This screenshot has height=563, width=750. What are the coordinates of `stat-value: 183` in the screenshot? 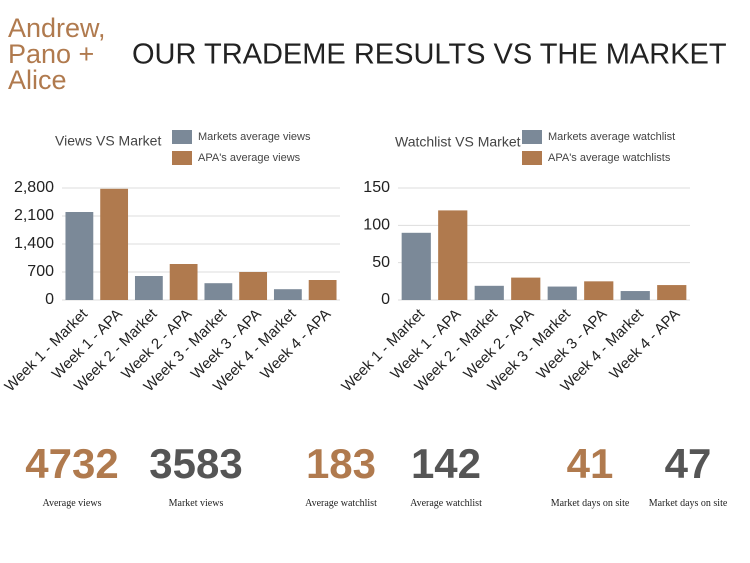 It's located at (341, 463).